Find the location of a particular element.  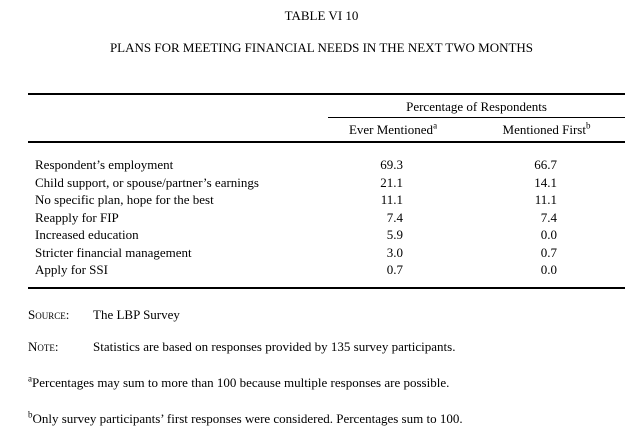

mentioned-first-value: 7.4 is located at coordinates (548, 217).